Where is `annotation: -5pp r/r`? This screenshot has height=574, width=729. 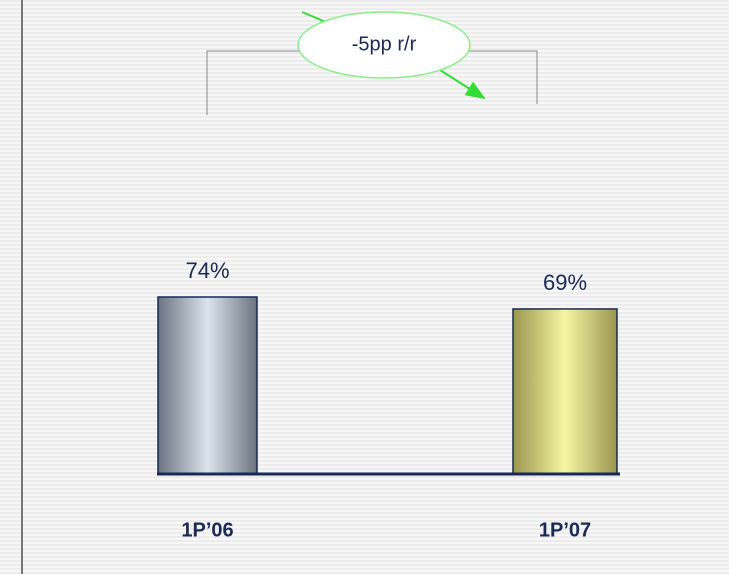 annotation: -5pp r/r is located at coordinates (384, 44).